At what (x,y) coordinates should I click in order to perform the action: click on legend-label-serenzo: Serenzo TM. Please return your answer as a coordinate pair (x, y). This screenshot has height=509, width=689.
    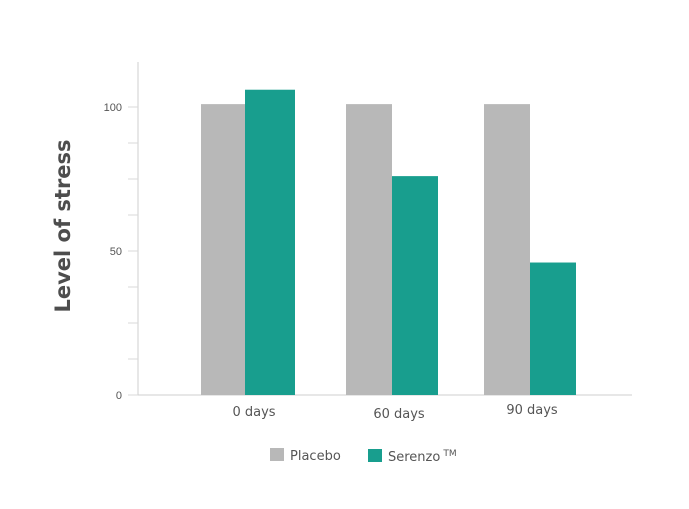
    Looking at the image, I should click on (422, 457).